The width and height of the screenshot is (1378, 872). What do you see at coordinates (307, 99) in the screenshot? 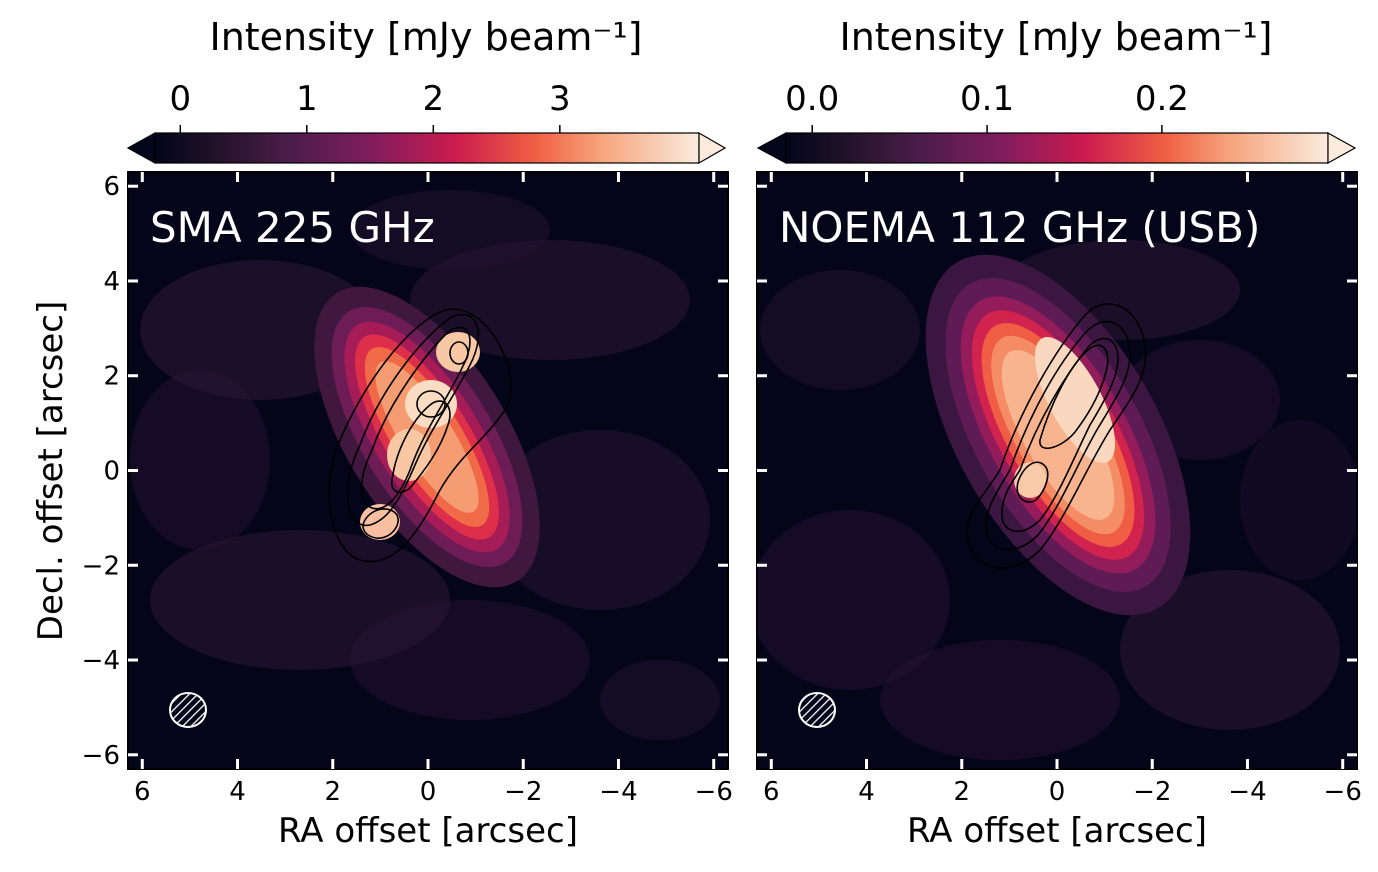
I see `colorbar-tick-label: 1` at bounding box center [307, 99].